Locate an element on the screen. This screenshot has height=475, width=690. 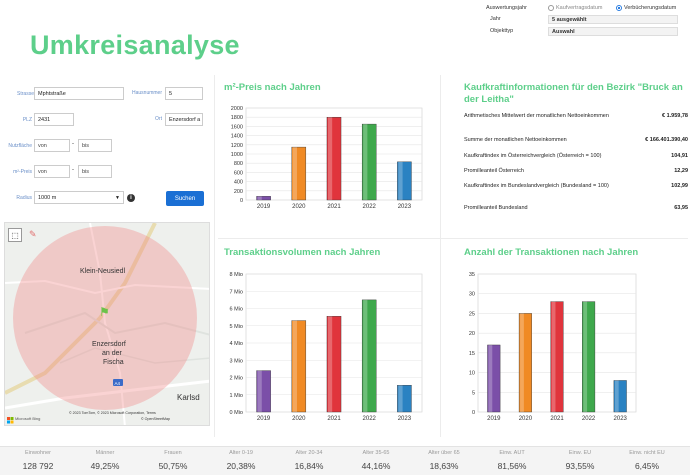
y-tick-label: 25 is located at coordinates (472, 314).